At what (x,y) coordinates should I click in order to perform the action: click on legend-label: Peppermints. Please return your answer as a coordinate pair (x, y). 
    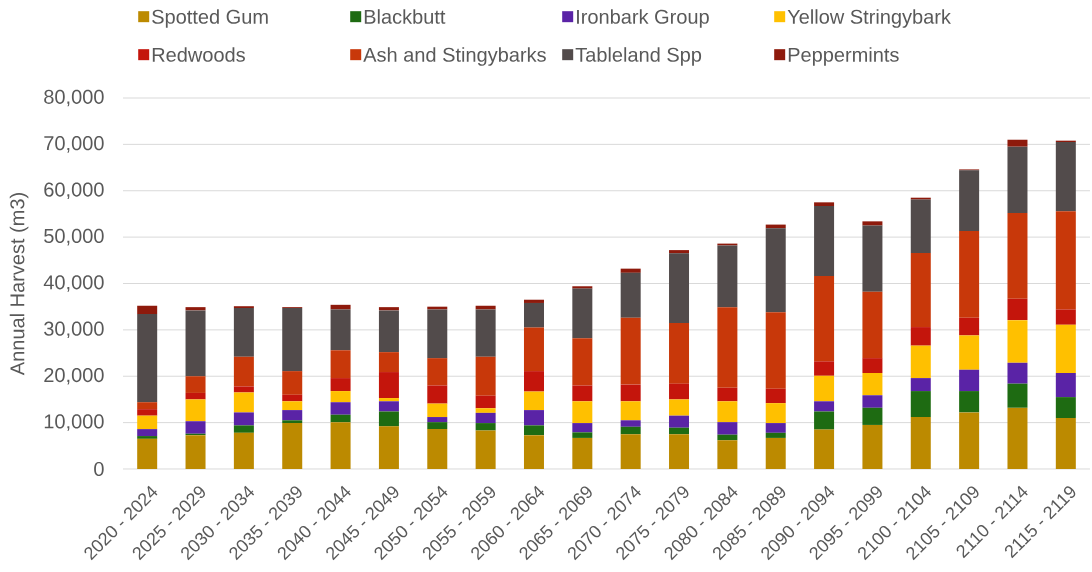
    Looking at the image, I should click on (843, 56).